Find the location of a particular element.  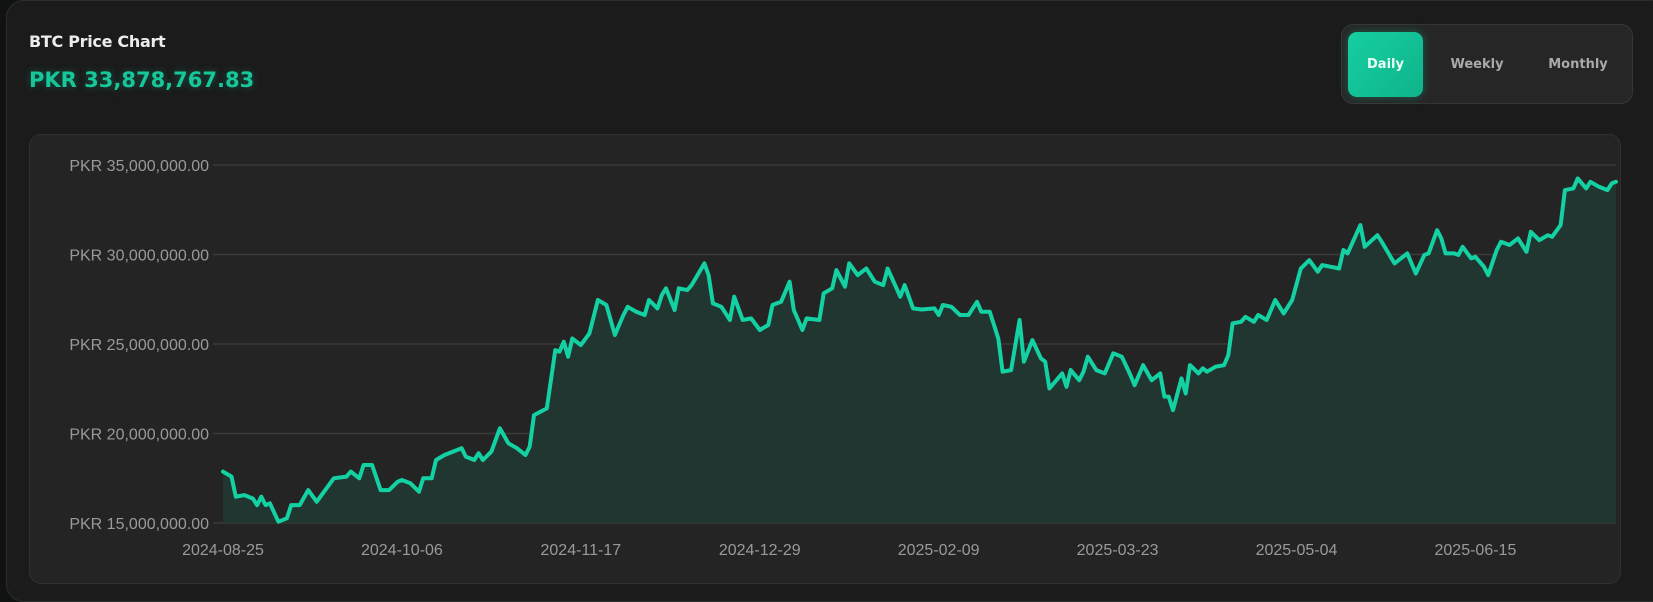

current-price: PKR 33,878,767.83 is located at coordinates (142, 80).